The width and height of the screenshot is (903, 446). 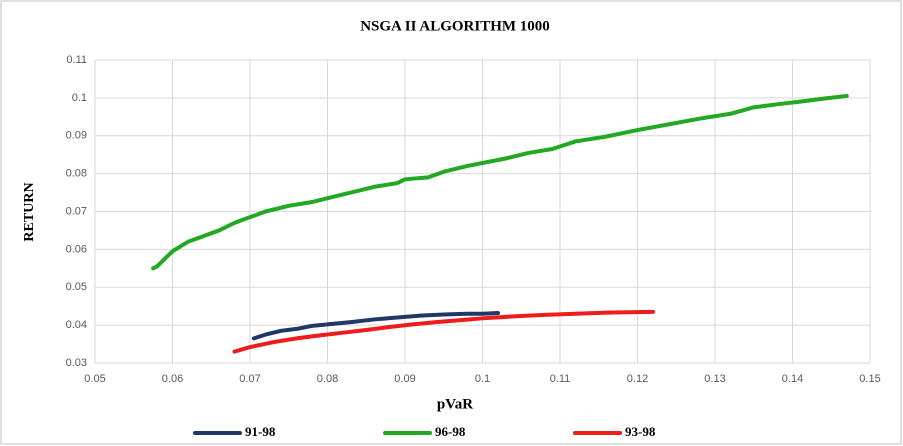 I want to click on y-tick-label: 0.09, so click(x=76, y=136).